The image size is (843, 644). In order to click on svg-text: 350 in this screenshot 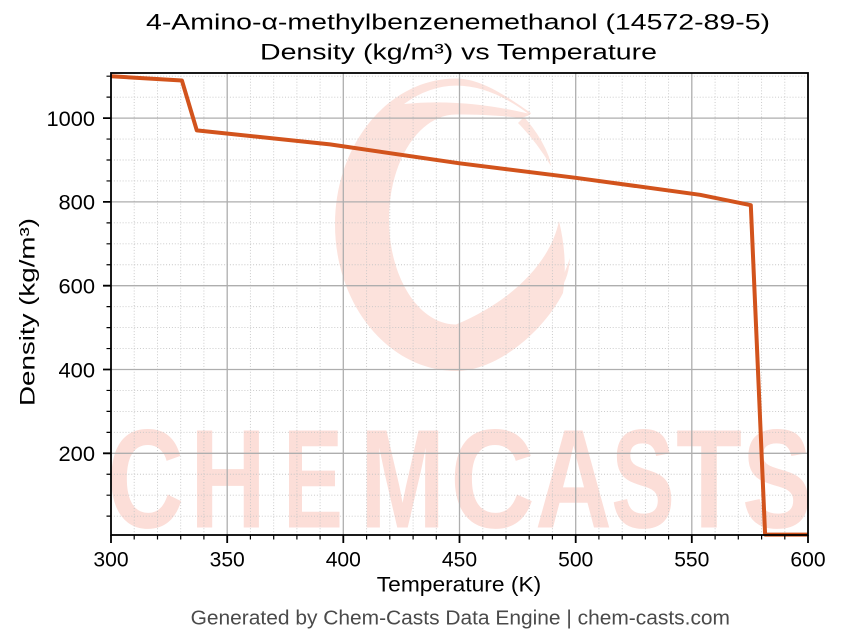, I will do `click(227, 560)`.